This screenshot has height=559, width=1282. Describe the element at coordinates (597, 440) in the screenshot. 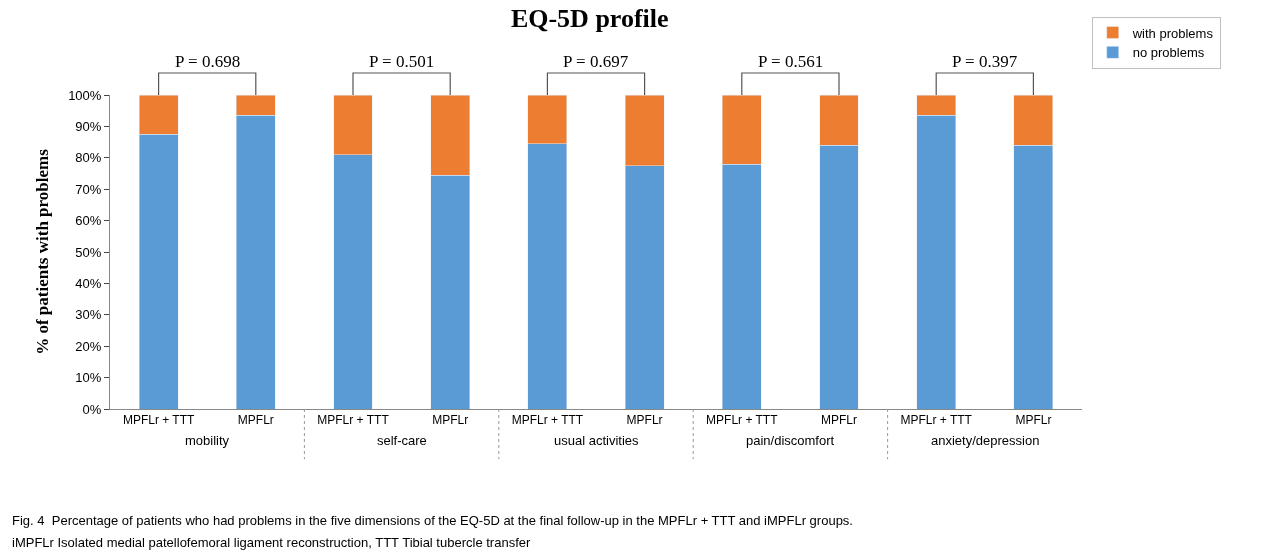

I see `text: usual activities` at that location.